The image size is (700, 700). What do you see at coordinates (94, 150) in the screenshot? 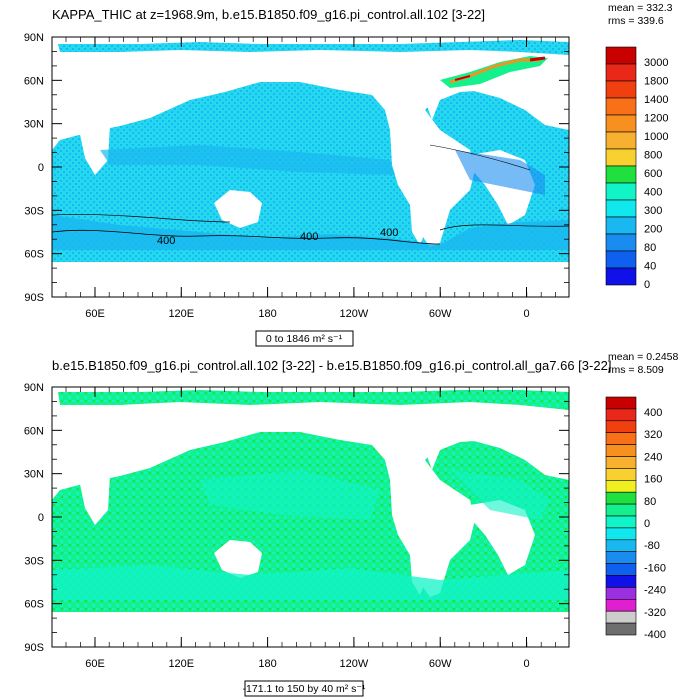
I see `panel1-india` at bounding box center [94, 150].